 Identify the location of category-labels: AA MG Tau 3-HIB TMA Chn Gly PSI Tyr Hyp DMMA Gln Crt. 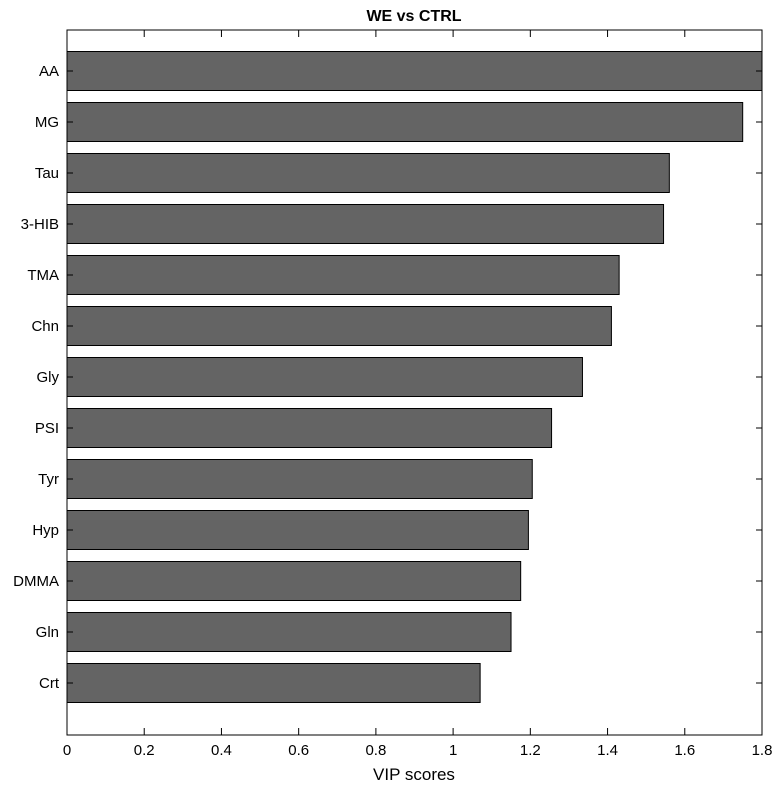
(36, 377).